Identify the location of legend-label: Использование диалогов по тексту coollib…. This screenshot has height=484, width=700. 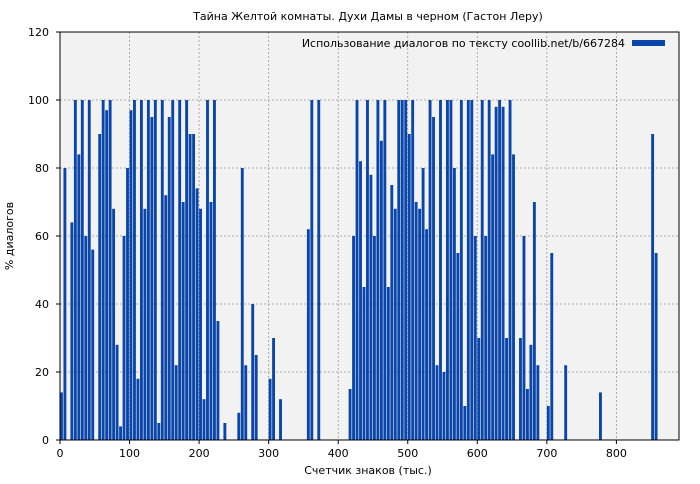
(463, 43).